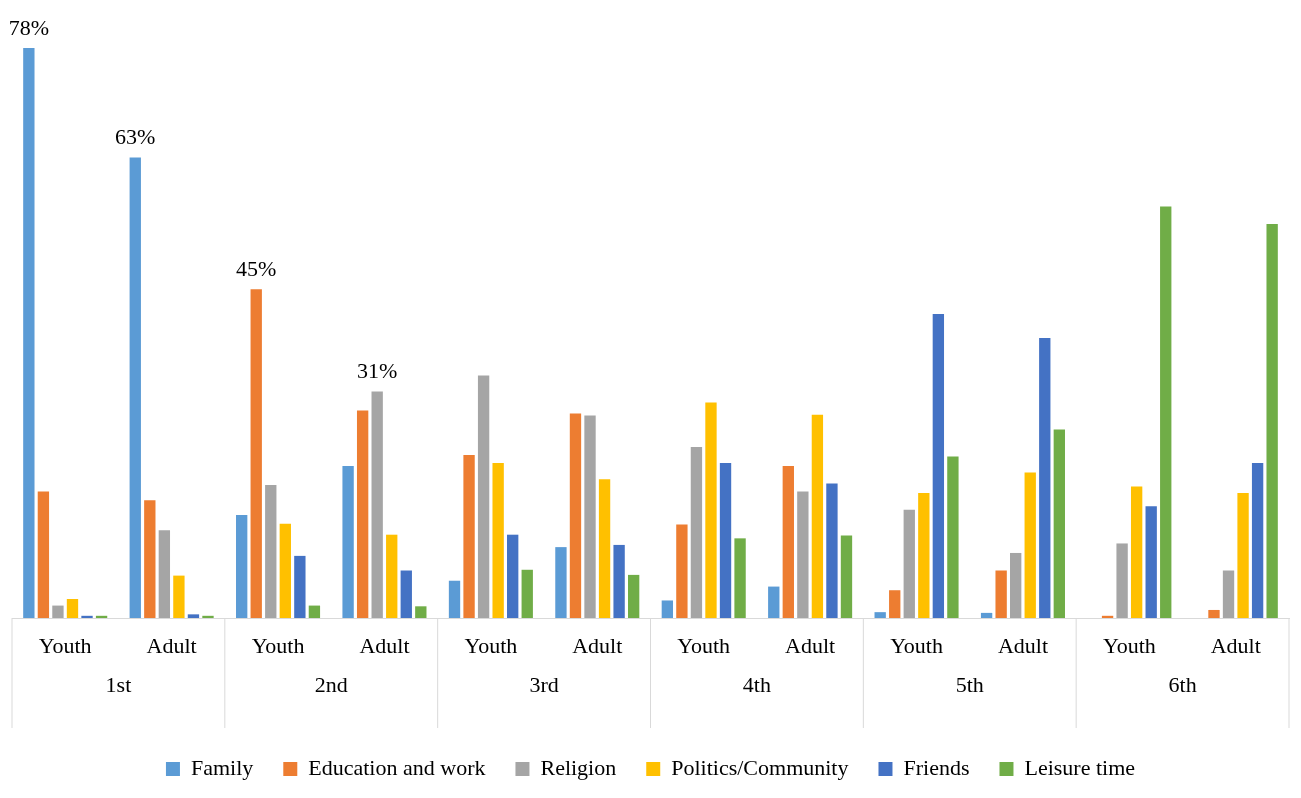  What do you see at coordinates (118, 684) in the screenshot?
I see `text: 1st` at bounding box center [118, 684].